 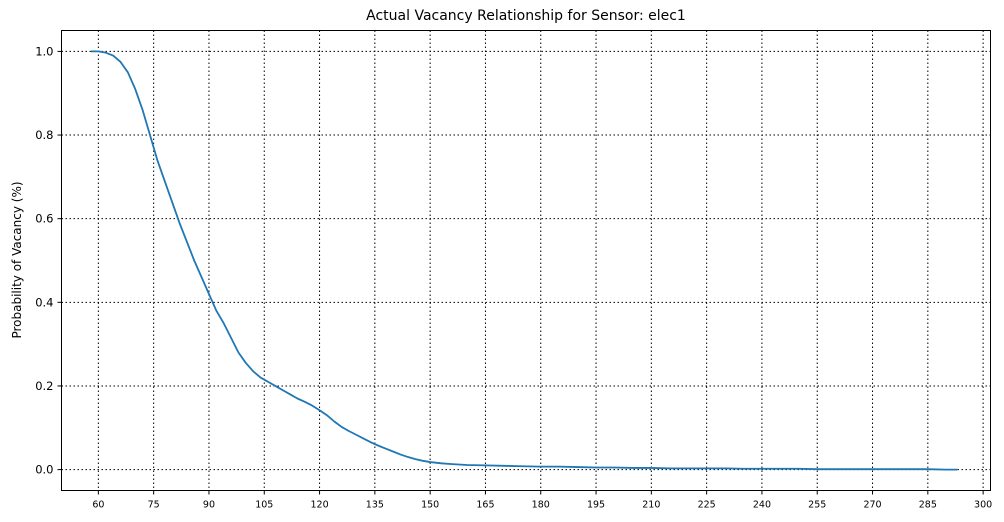 What do you see at coordinates (44, 219) in the screenshot?
I see `y-tick-label: 0.6` at bounding box center [44, 219].